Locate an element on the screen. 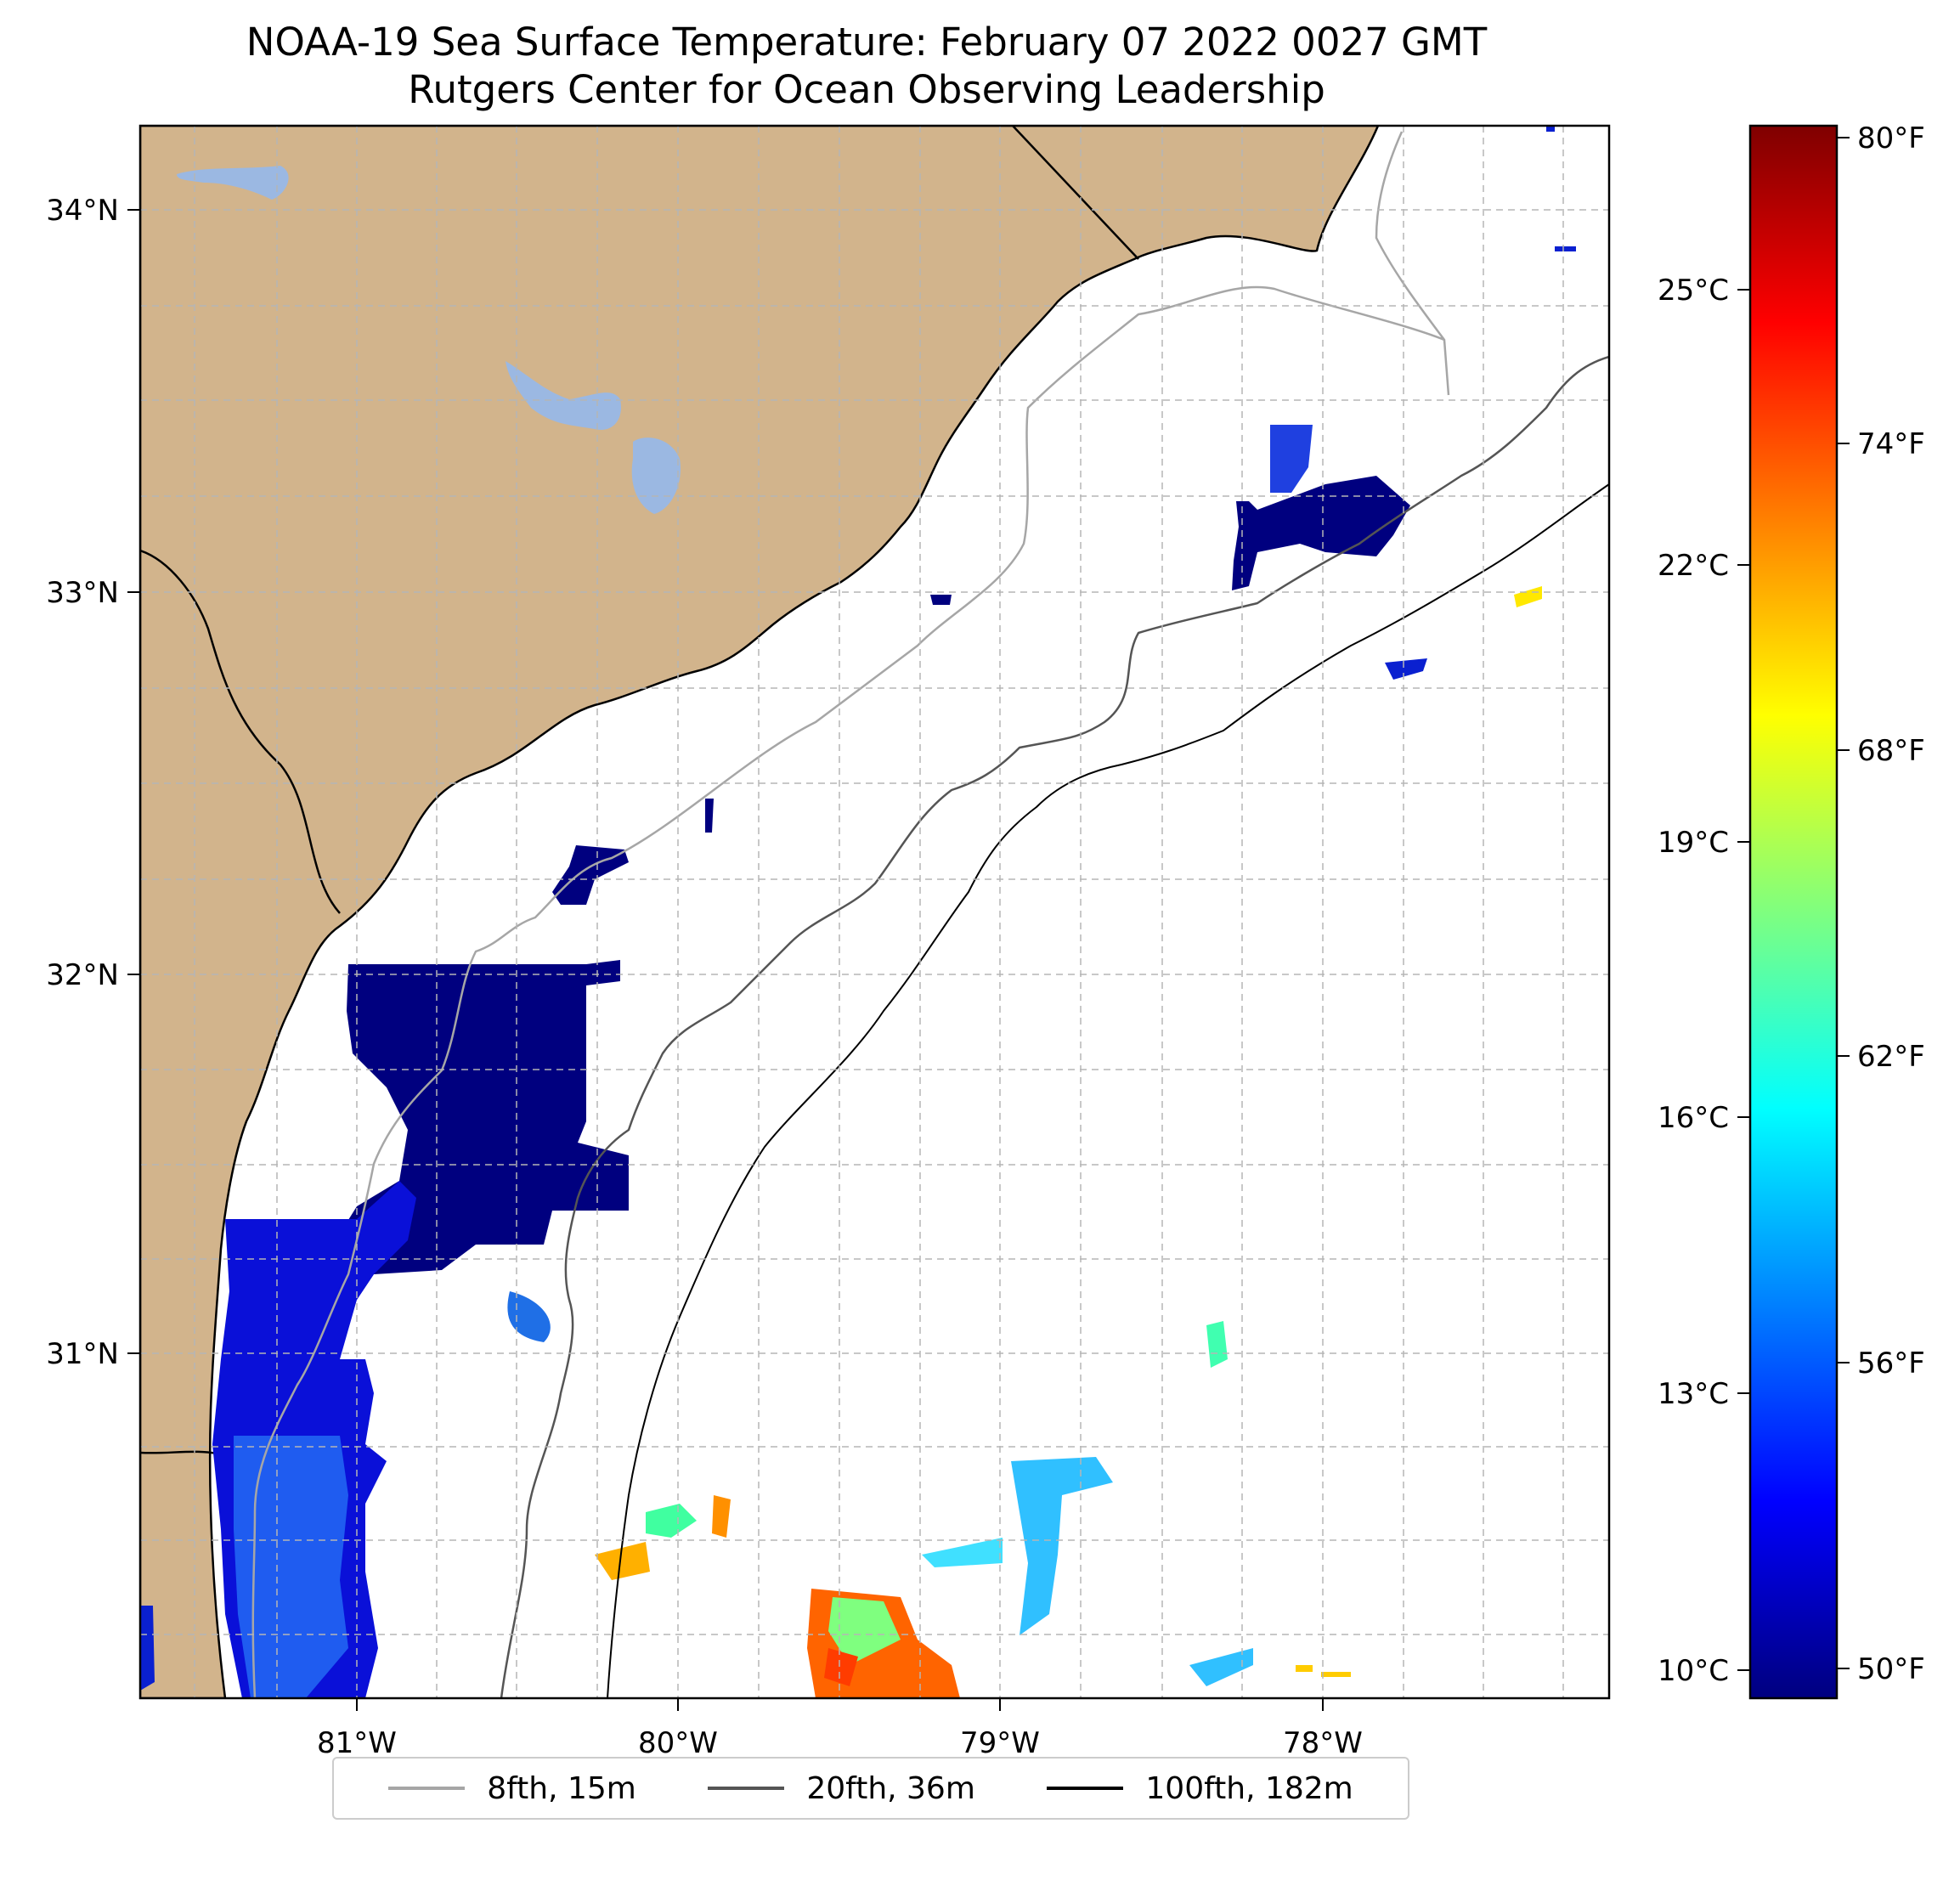  legend-item-20fth: 20fth, 36m is located at coordinates (842, 1789).